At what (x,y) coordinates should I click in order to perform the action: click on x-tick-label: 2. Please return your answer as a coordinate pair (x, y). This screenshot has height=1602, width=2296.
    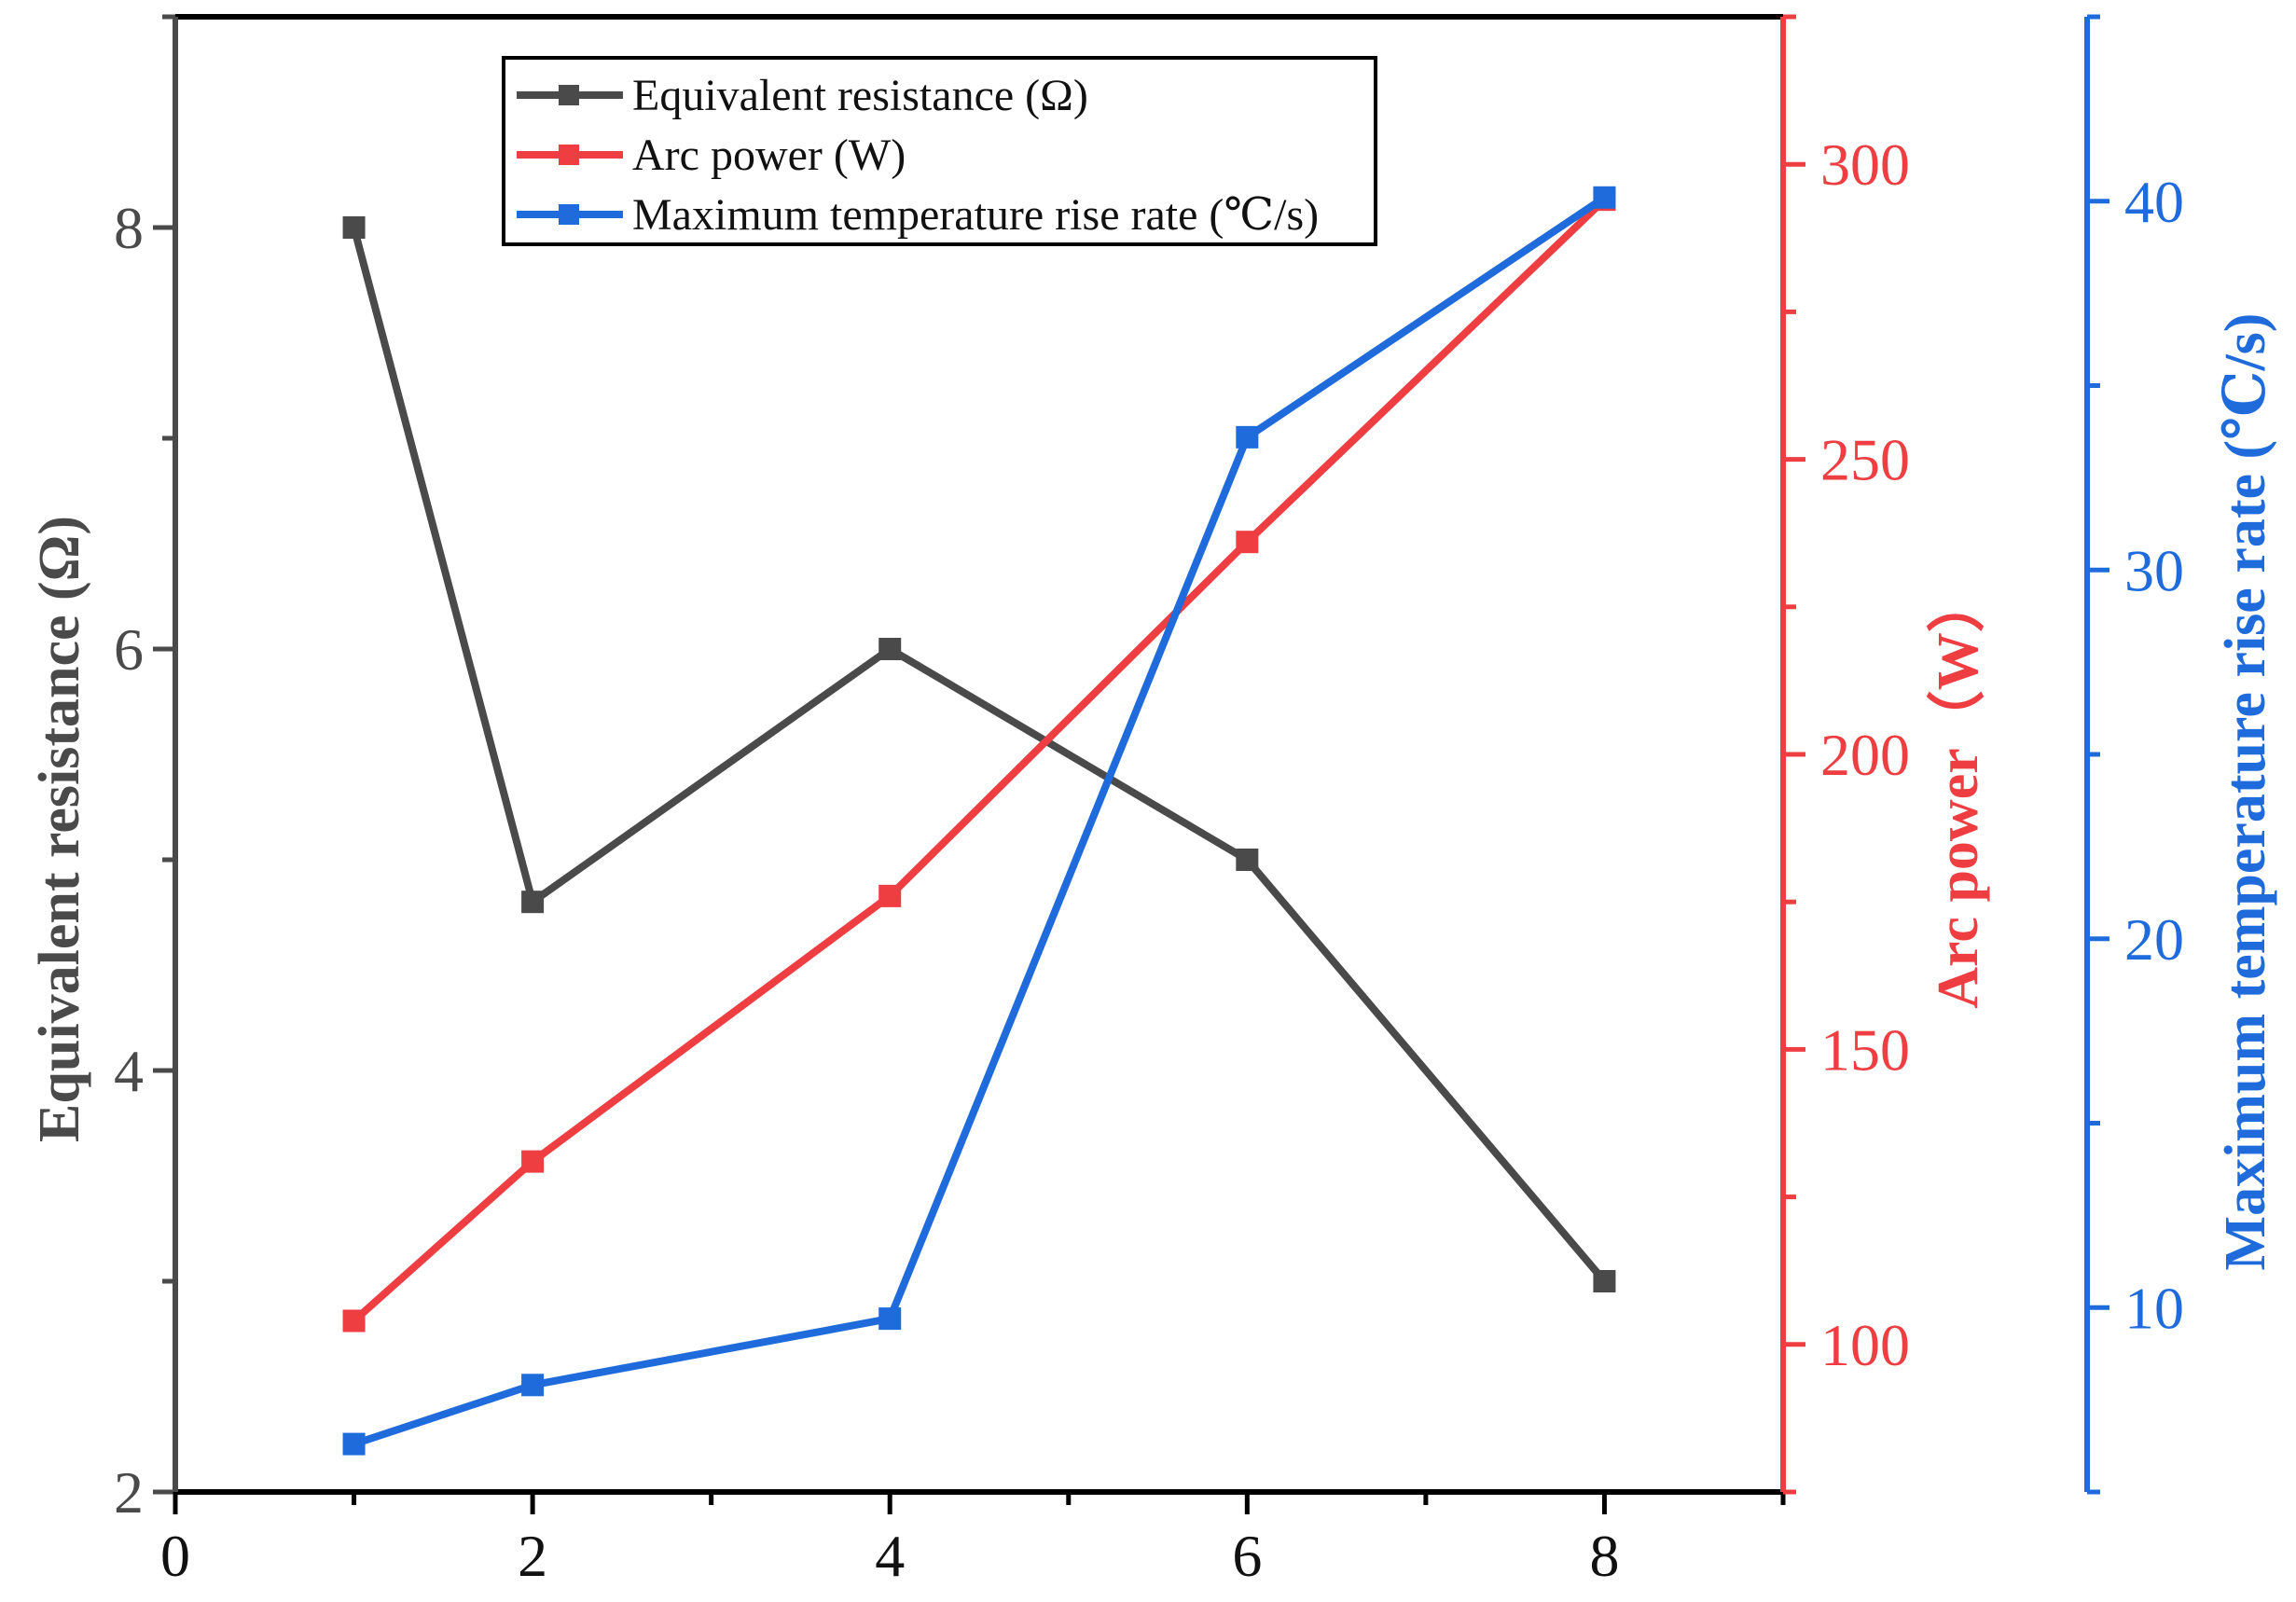
    Looking at the image, I should click on (532, 1556).